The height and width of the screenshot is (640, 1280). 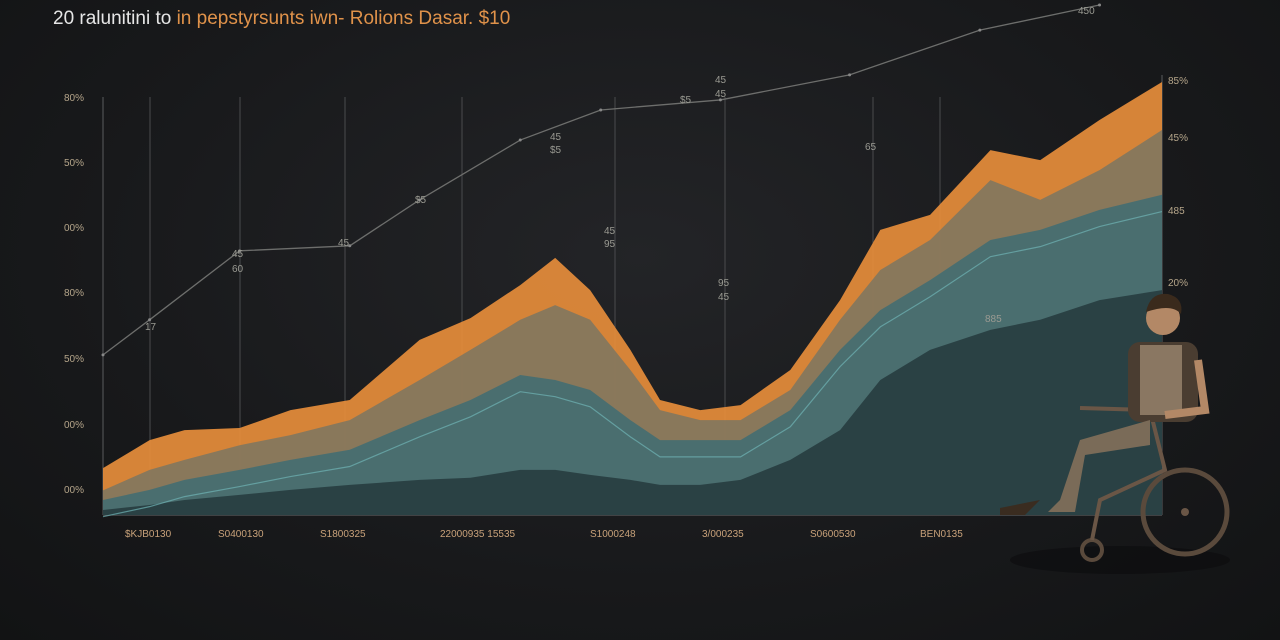 I want to click on title-part-1: 20 ralunitini to, so click(x=115, y=18).